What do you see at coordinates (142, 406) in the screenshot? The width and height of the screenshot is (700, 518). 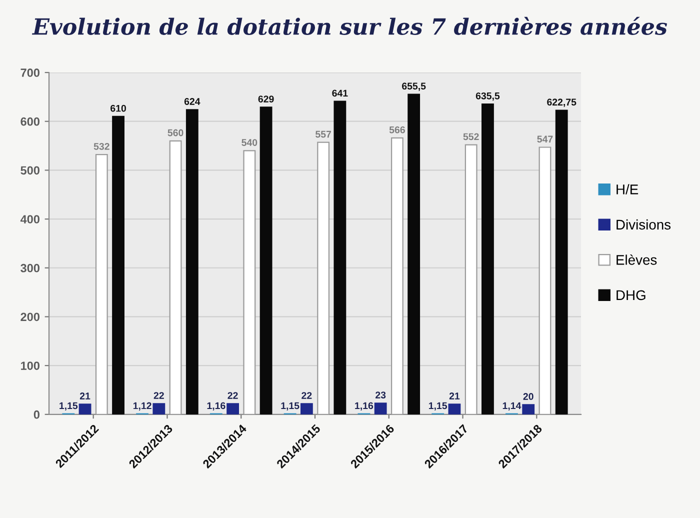 I see `data-label: 1,12` at bounding box center [142, 406].